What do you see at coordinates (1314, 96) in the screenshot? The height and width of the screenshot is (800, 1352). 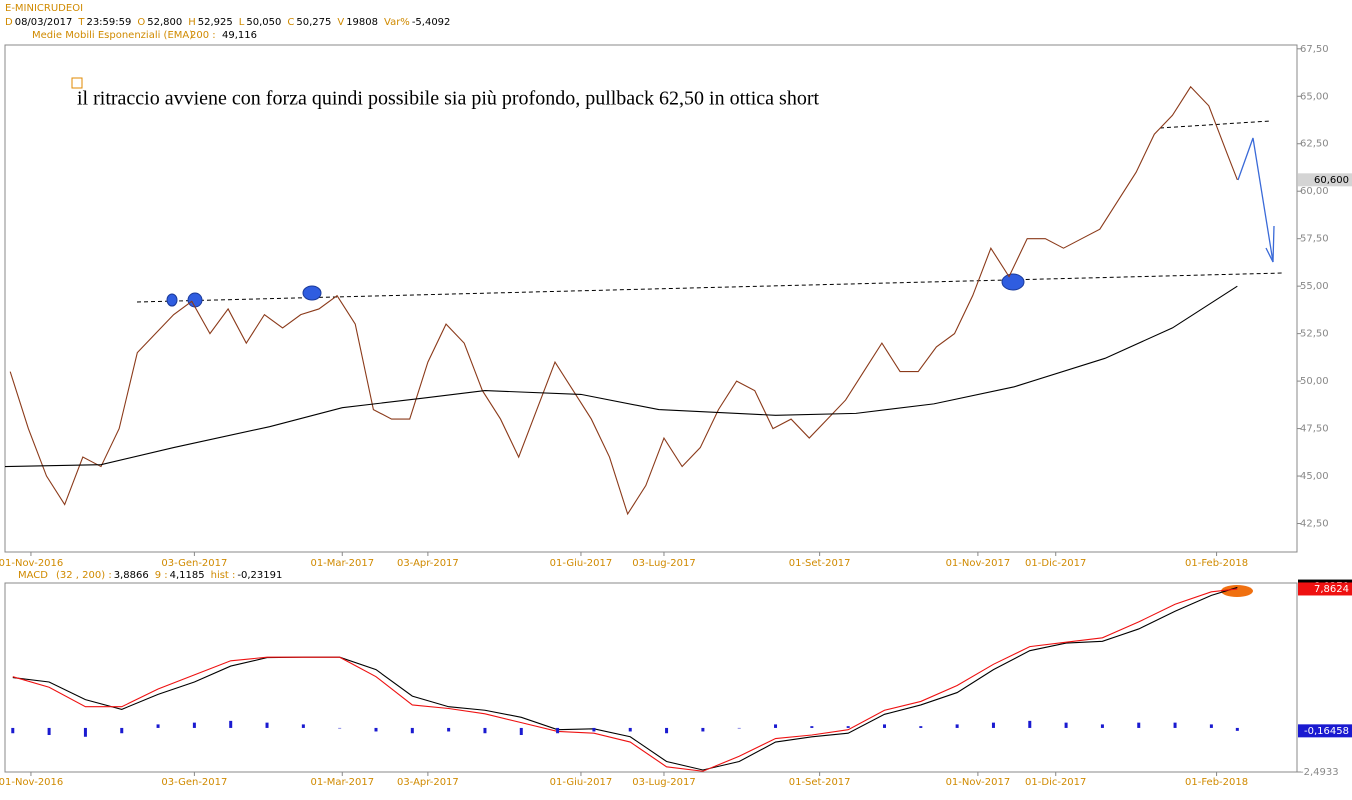 I see `y-tick-label: 65,00` at bounding box center [1314, 96].